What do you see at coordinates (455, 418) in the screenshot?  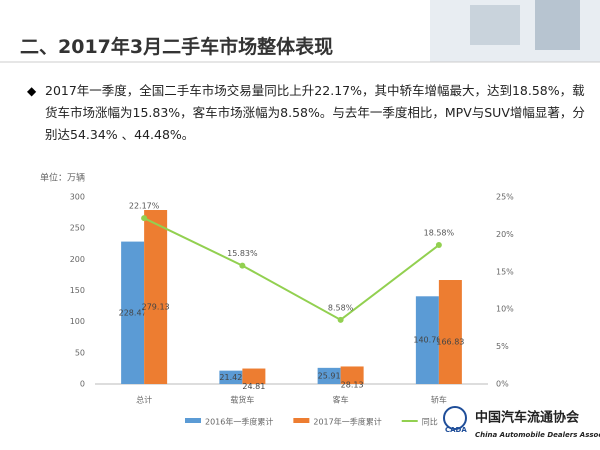 I see `logo-icon` at bounding box center [455, 418].